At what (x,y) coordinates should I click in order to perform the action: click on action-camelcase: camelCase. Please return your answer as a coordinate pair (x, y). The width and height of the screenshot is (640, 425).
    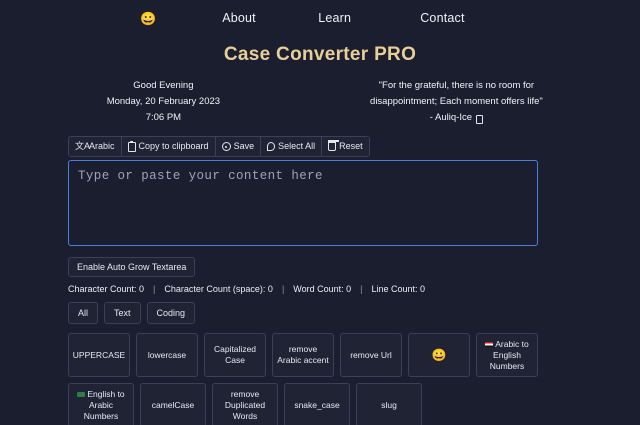
    Looking at the image, I should click on (173, 404).